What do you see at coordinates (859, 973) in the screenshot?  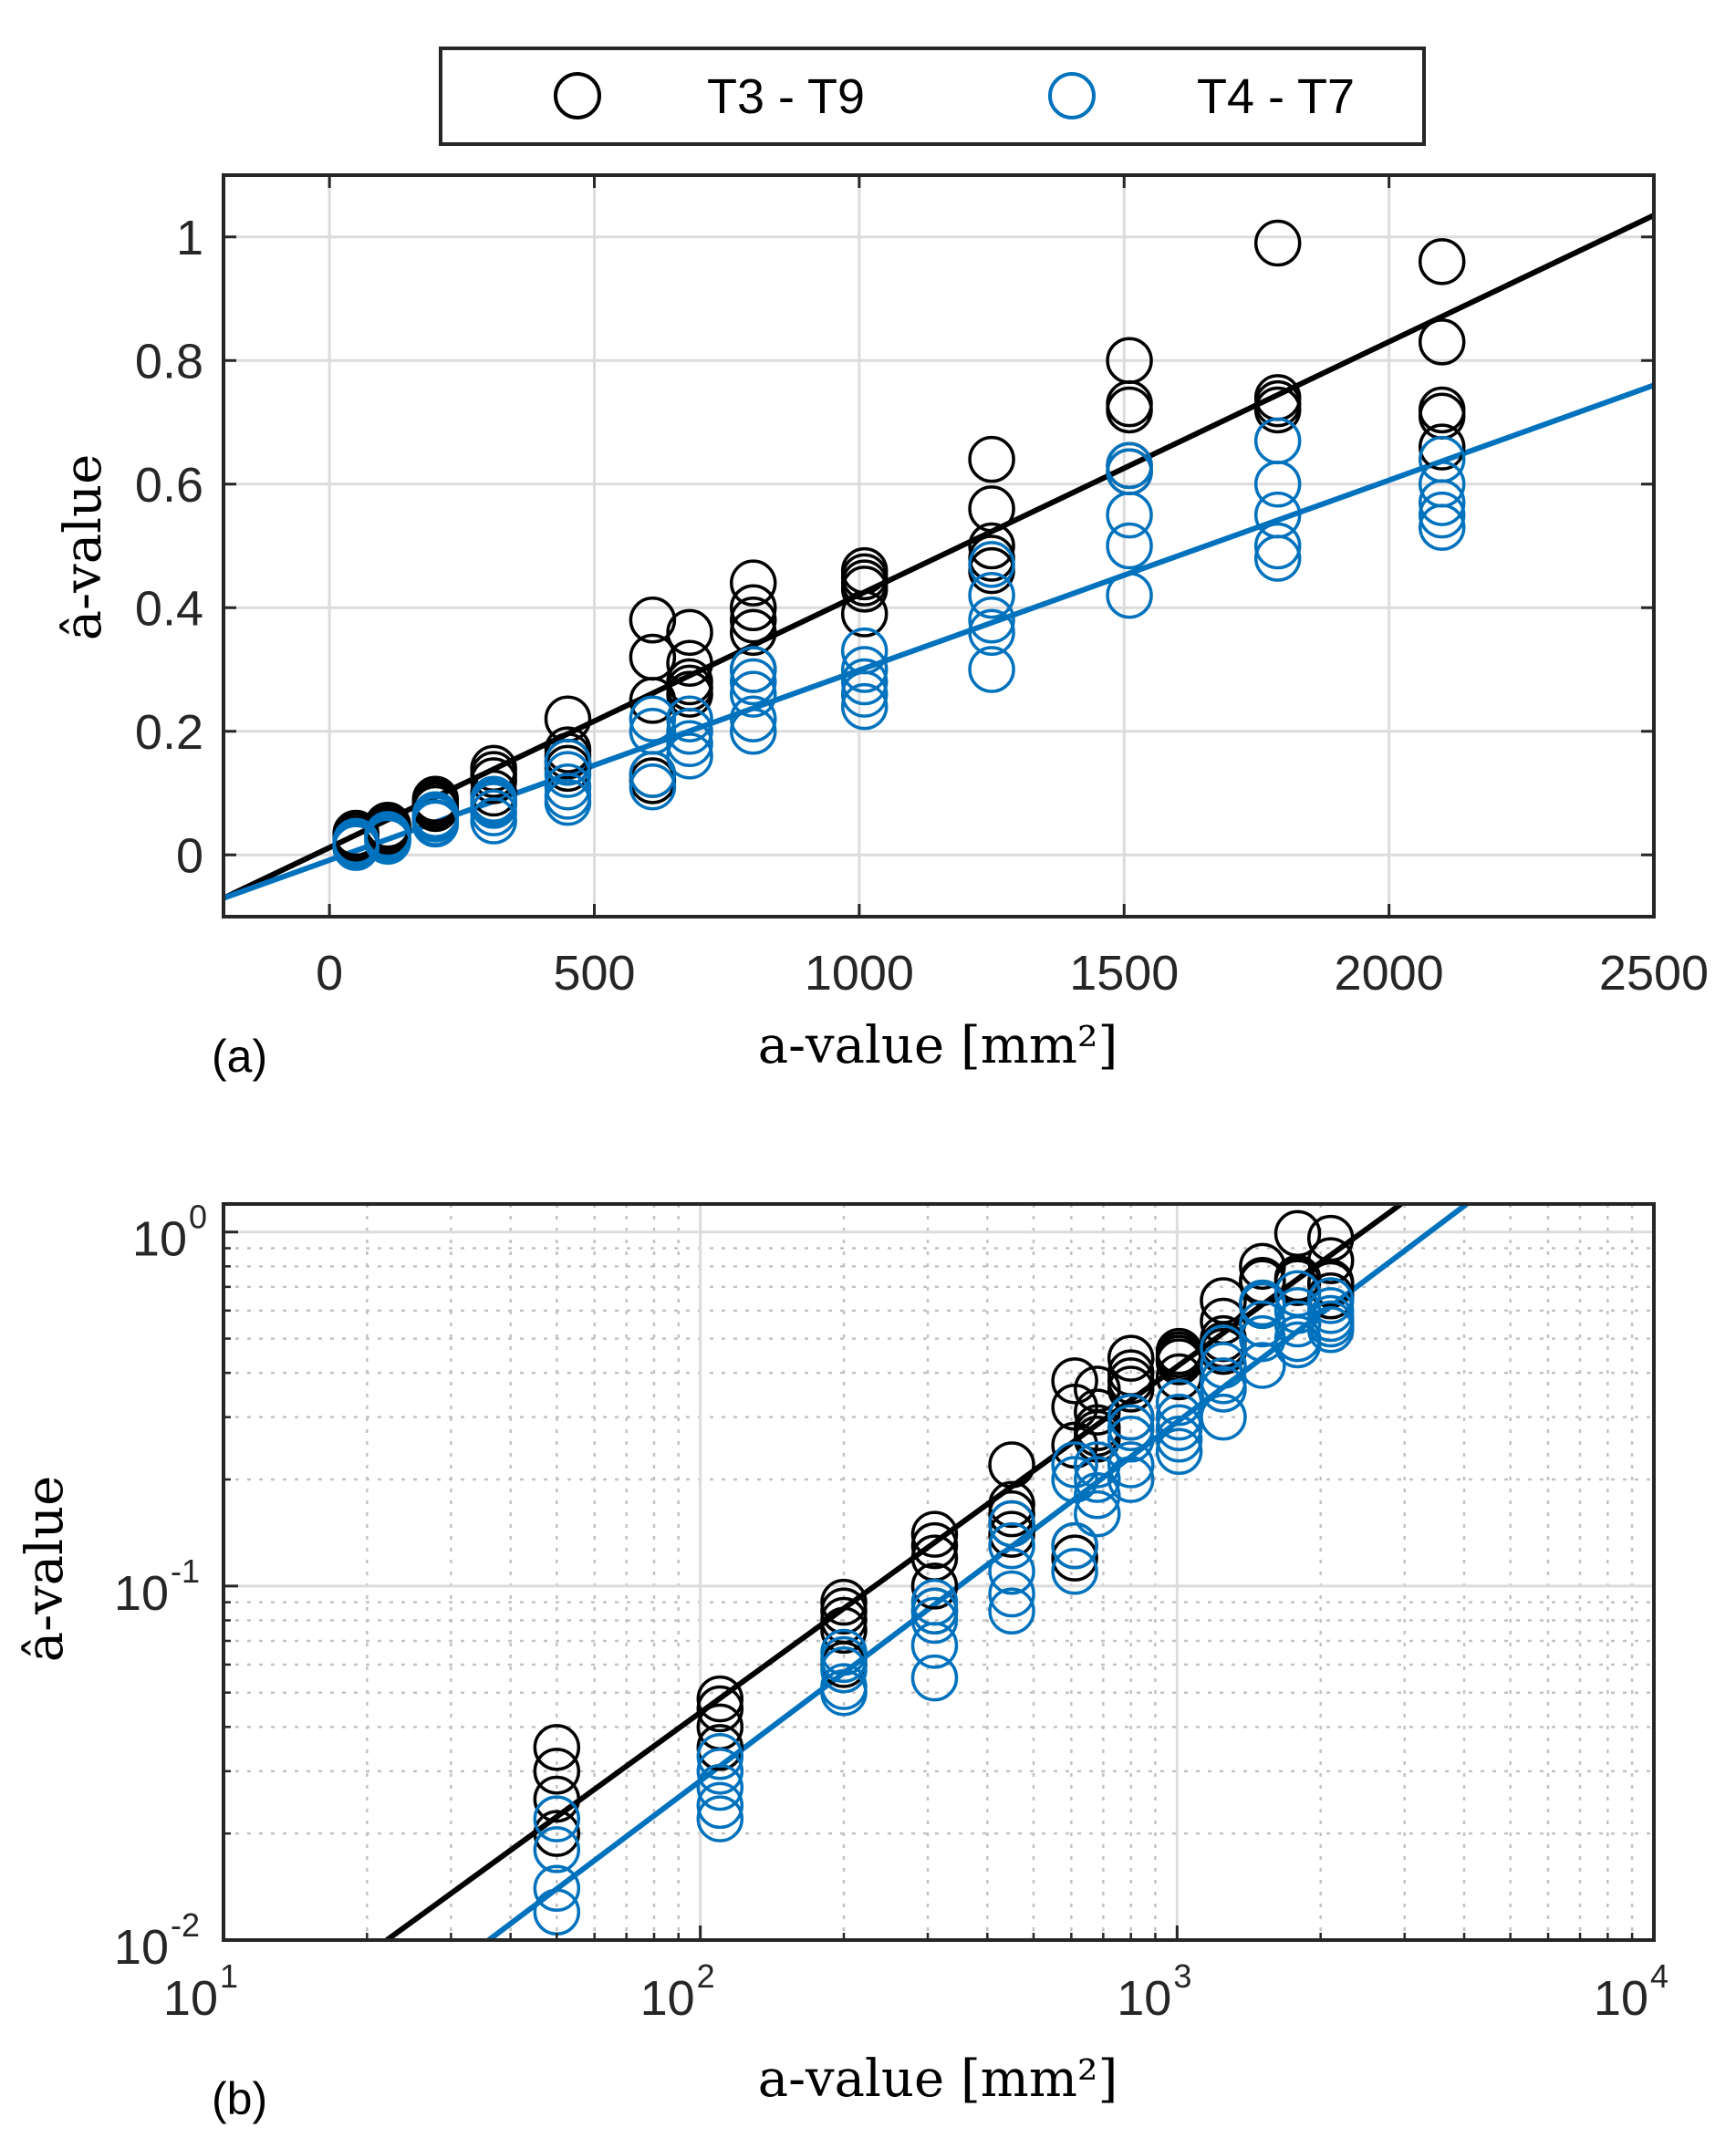 I see `panel-a-x-tick-label: 1000` at bounding box center [859, 973].